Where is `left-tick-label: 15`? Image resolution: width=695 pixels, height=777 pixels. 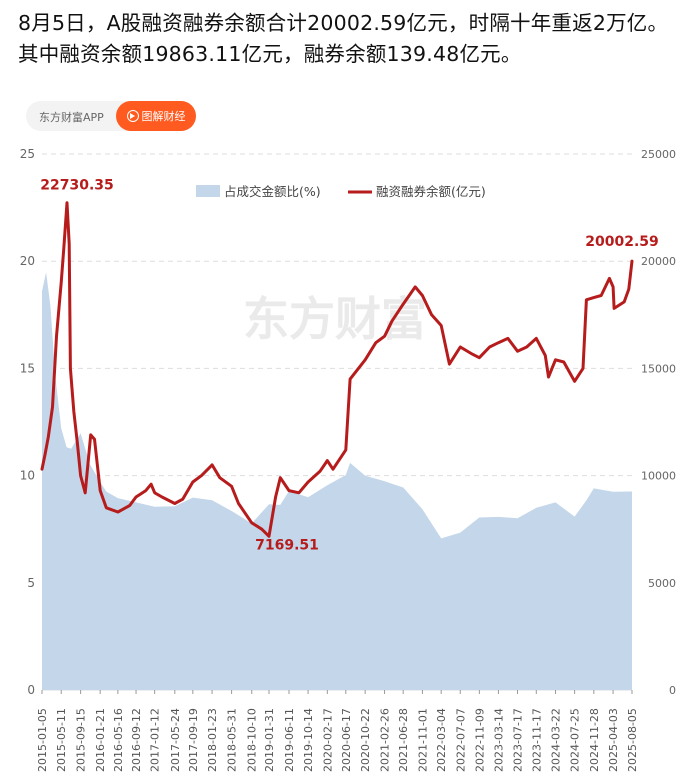
left-tick-label: 15 is located at coordinates (27, 368).